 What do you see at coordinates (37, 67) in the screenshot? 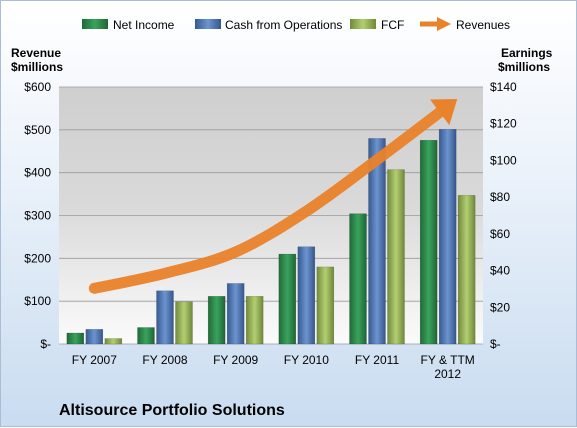
I see `left-axis-label-line2: $millions` at bounding box center [37, 67].